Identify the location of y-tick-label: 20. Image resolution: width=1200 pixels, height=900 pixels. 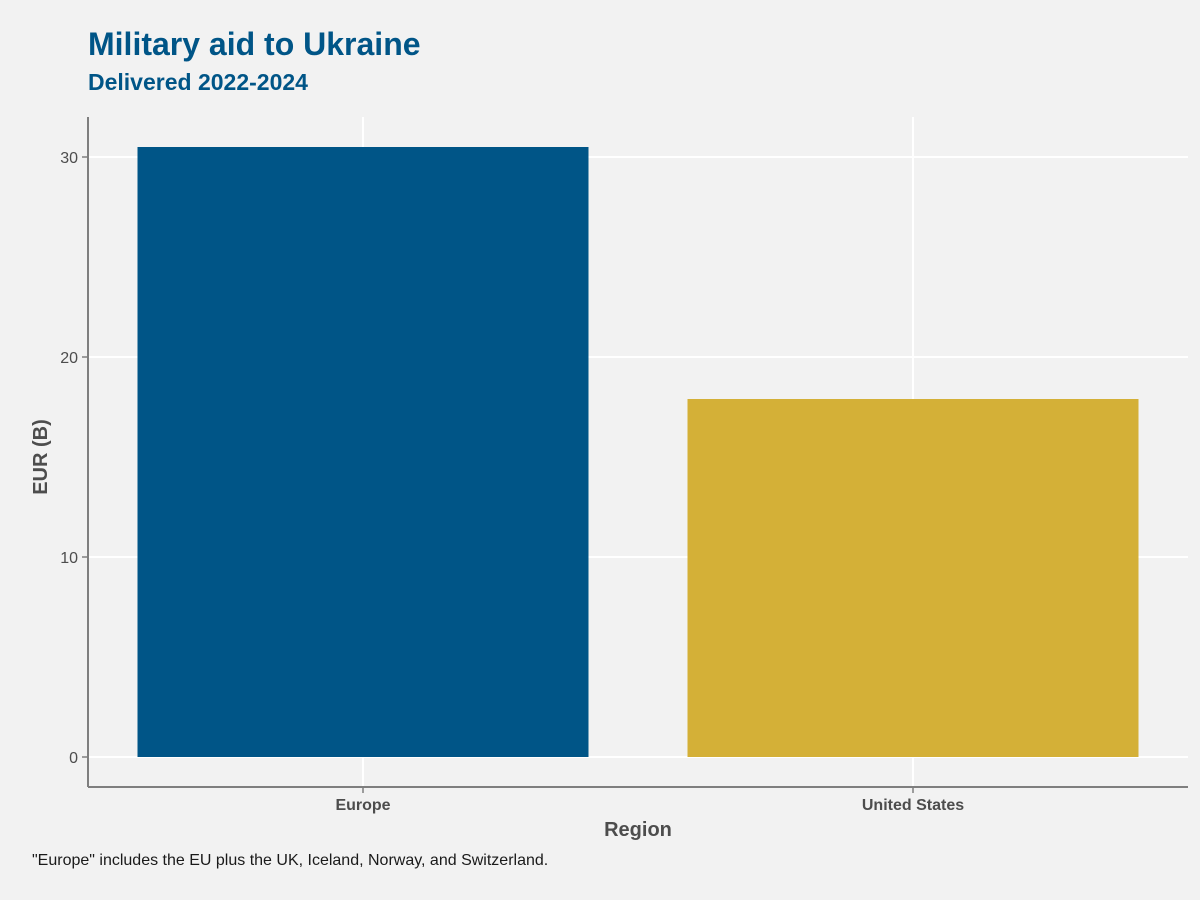
(69, 358).